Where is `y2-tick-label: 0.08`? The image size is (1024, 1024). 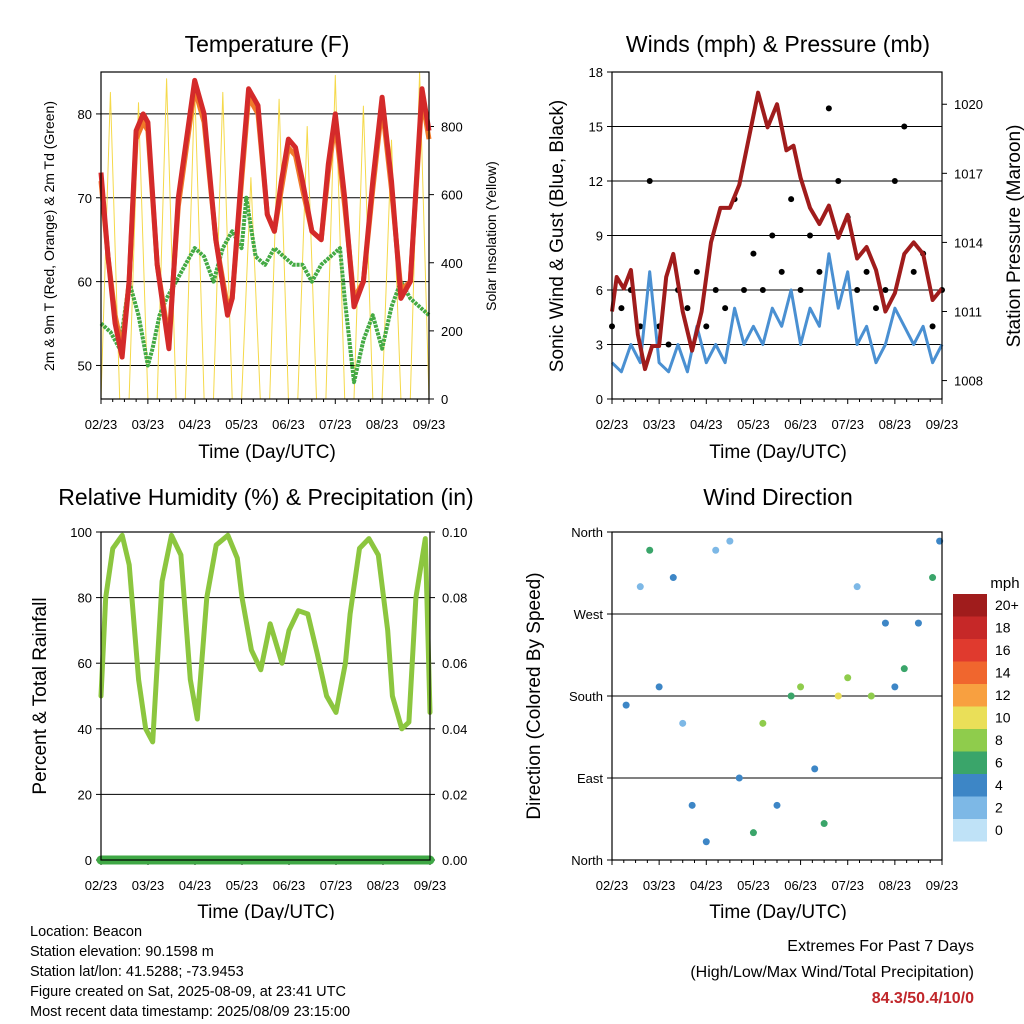 y2-tick-label: 0.08 is located at coordinates (454, 598).